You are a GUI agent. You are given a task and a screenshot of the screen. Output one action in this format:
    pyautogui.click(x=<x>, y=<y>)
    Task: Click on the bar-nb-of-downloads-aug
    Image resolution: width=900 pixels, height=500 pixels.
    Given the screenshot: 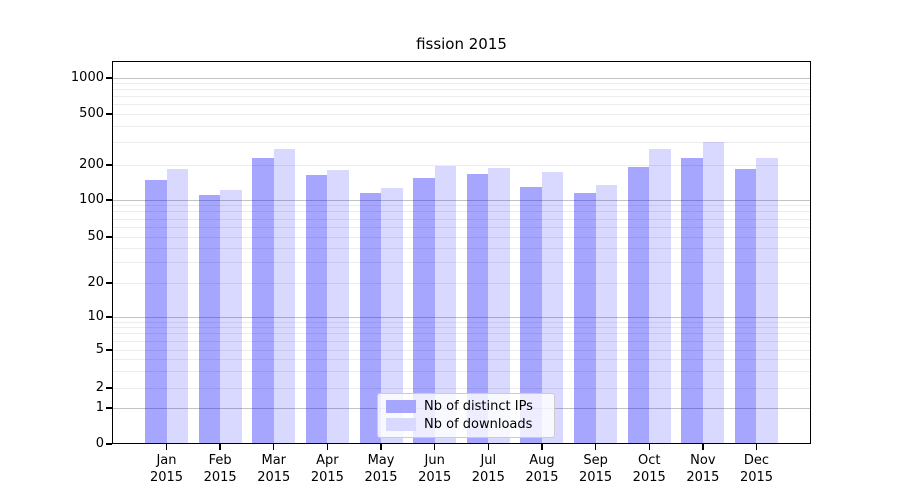 What is the action you would take?
    pyautogui.click(x=552, y=307)
    